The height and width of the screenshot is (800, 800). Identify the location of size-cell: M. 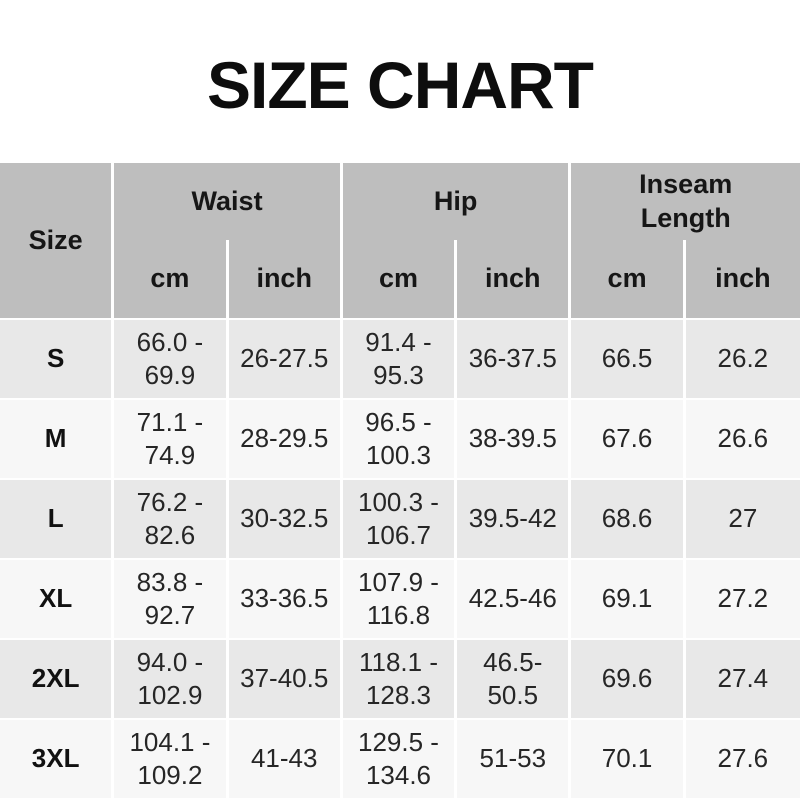
(57, 439).